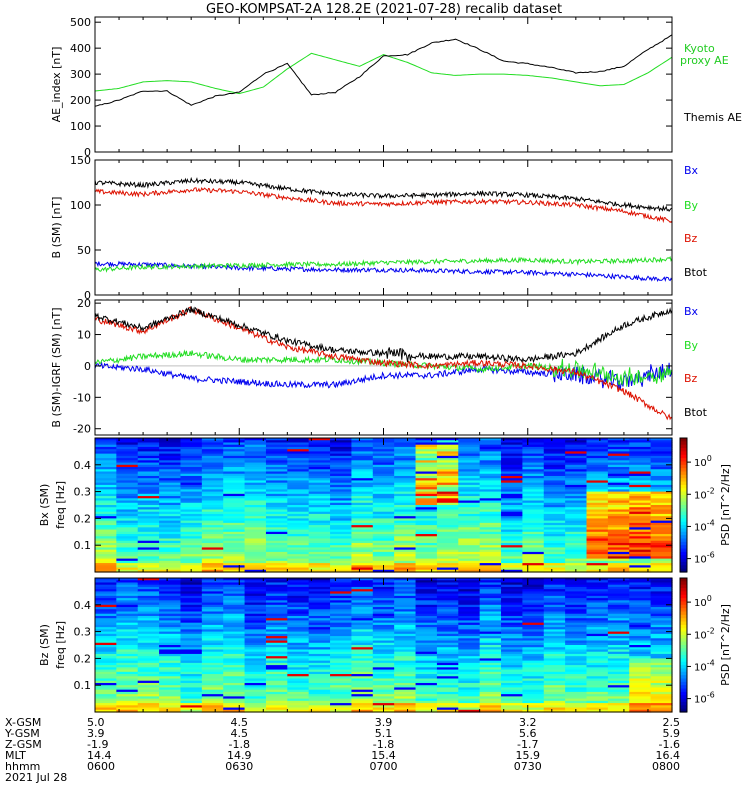  Describe the element at coordinates (691, 345) in the screenshot. I see `legend-by: By` at that location.